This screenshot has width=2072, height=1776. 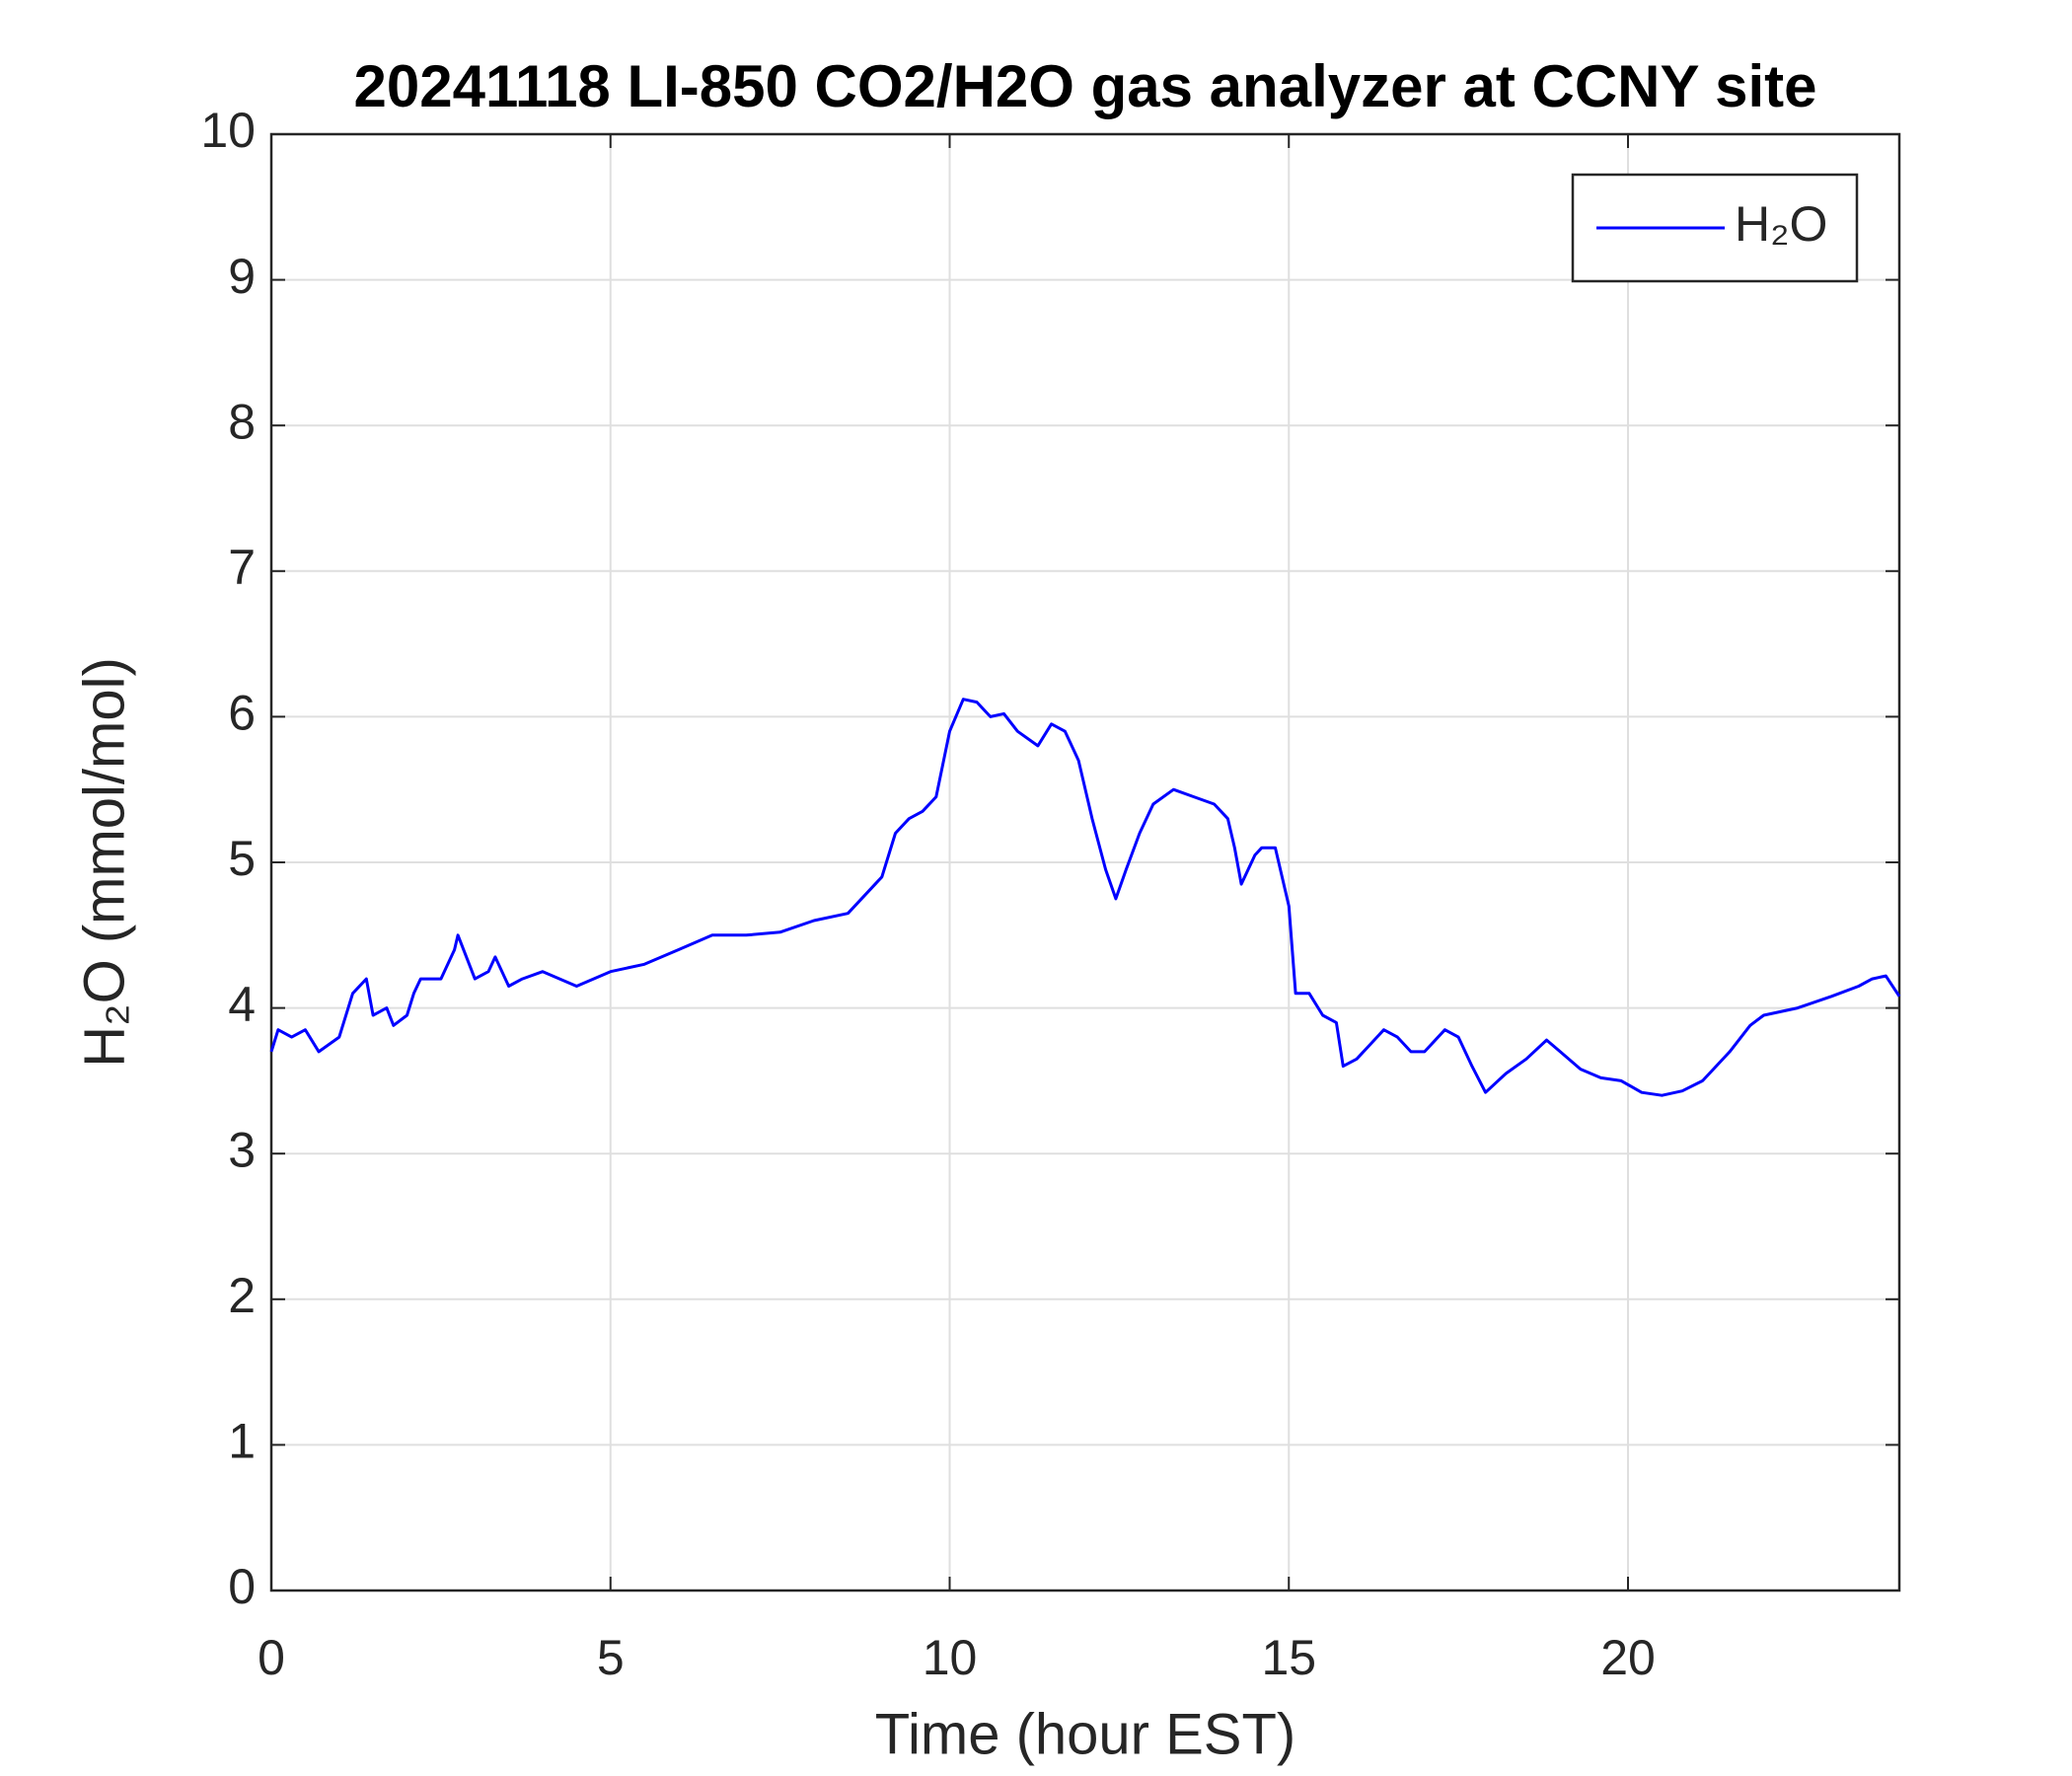 I want to click on x-tick-label: 5, so click(x=611, y=1658).